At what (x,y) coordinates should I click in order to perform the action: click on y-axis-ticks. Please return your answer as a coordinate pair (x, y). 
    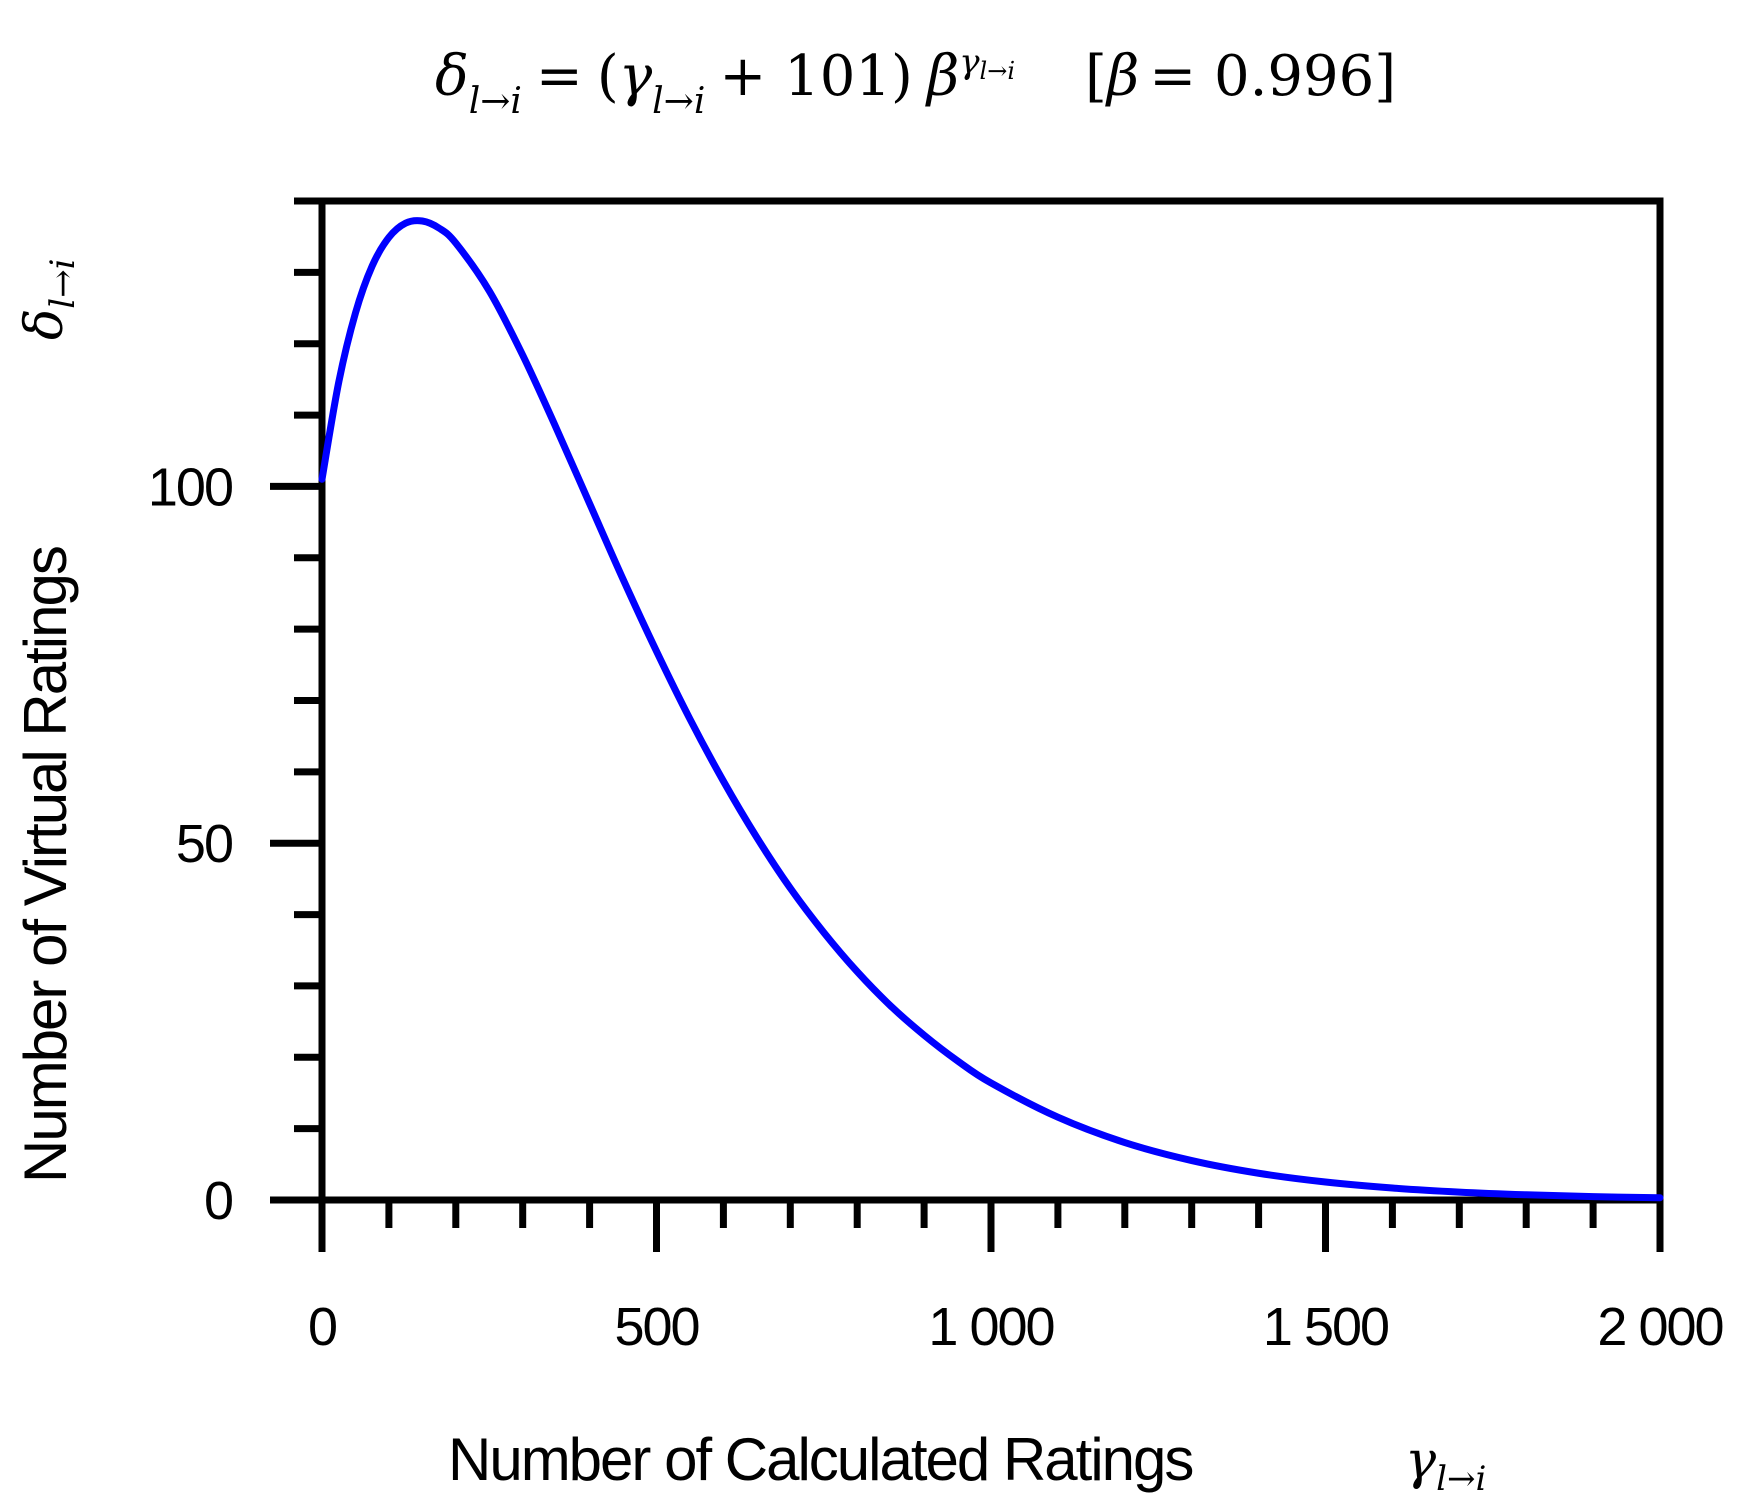
    Looking at the image, I should click on (296, 665).